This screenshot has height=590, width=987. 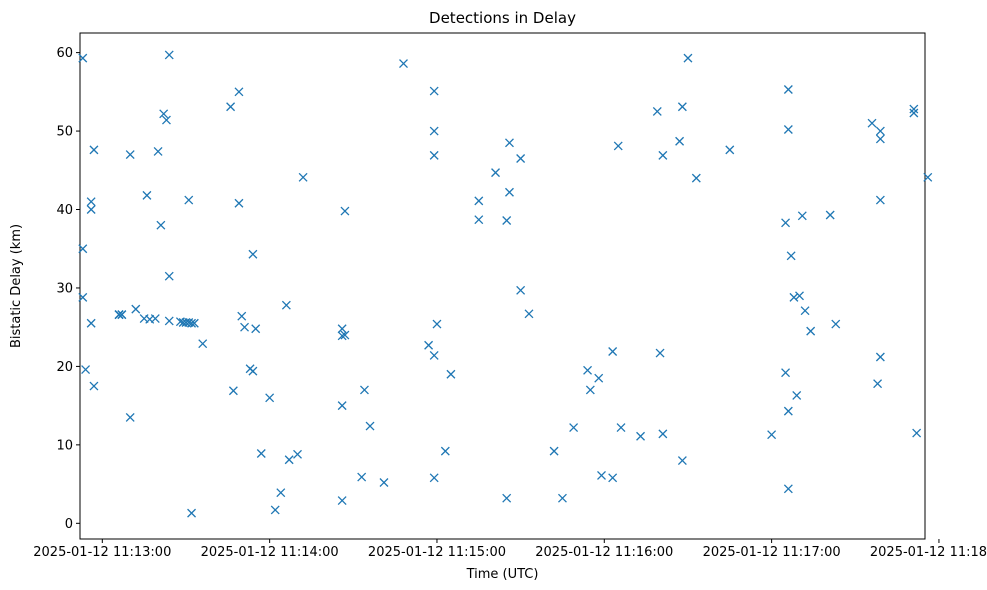 What do you see at coordinates (64, 288) in the screenshot?
I see `y-tick-label: 30` at bounding box center [64, 288].